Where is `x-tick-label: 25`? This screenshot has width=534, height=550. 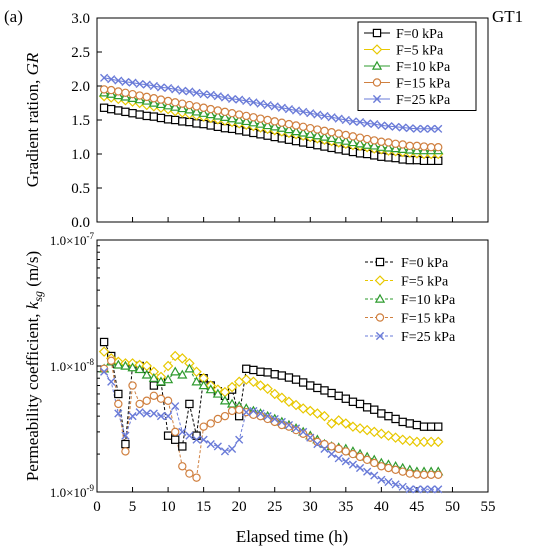 x-tick-label: 25 is located at coordinates (274, 507).